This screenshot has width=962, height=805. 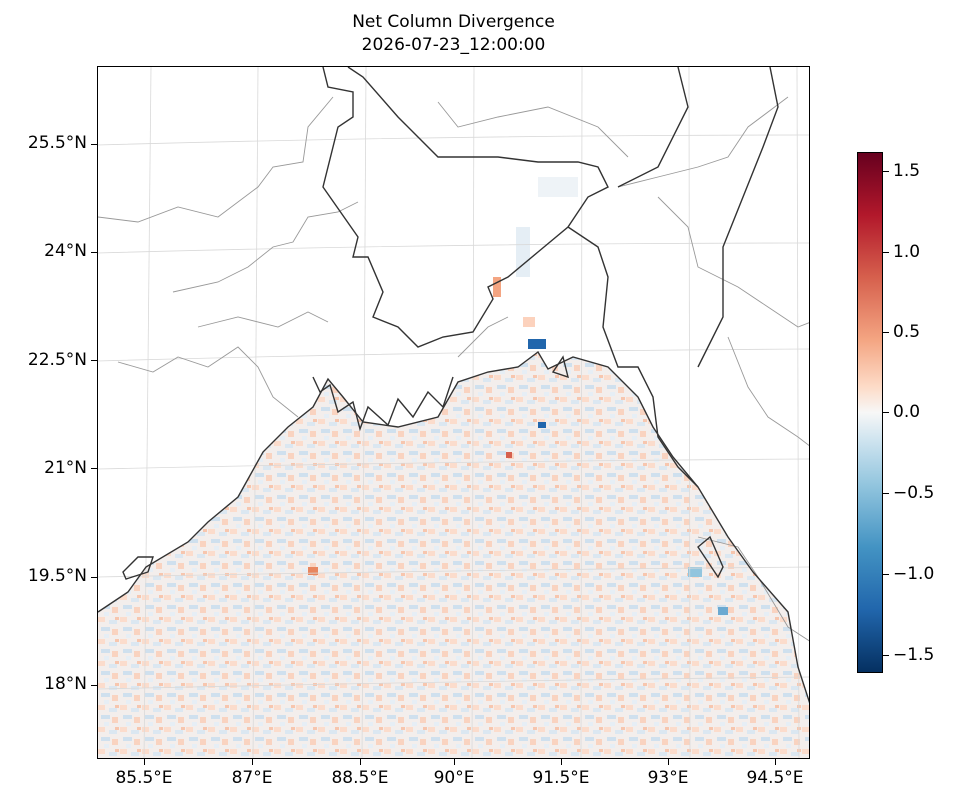 What do you see at coordinates (453, 22) in the screenshot?
I see `plot-title: Net Column Divergence` at bounding box center [453, 22].